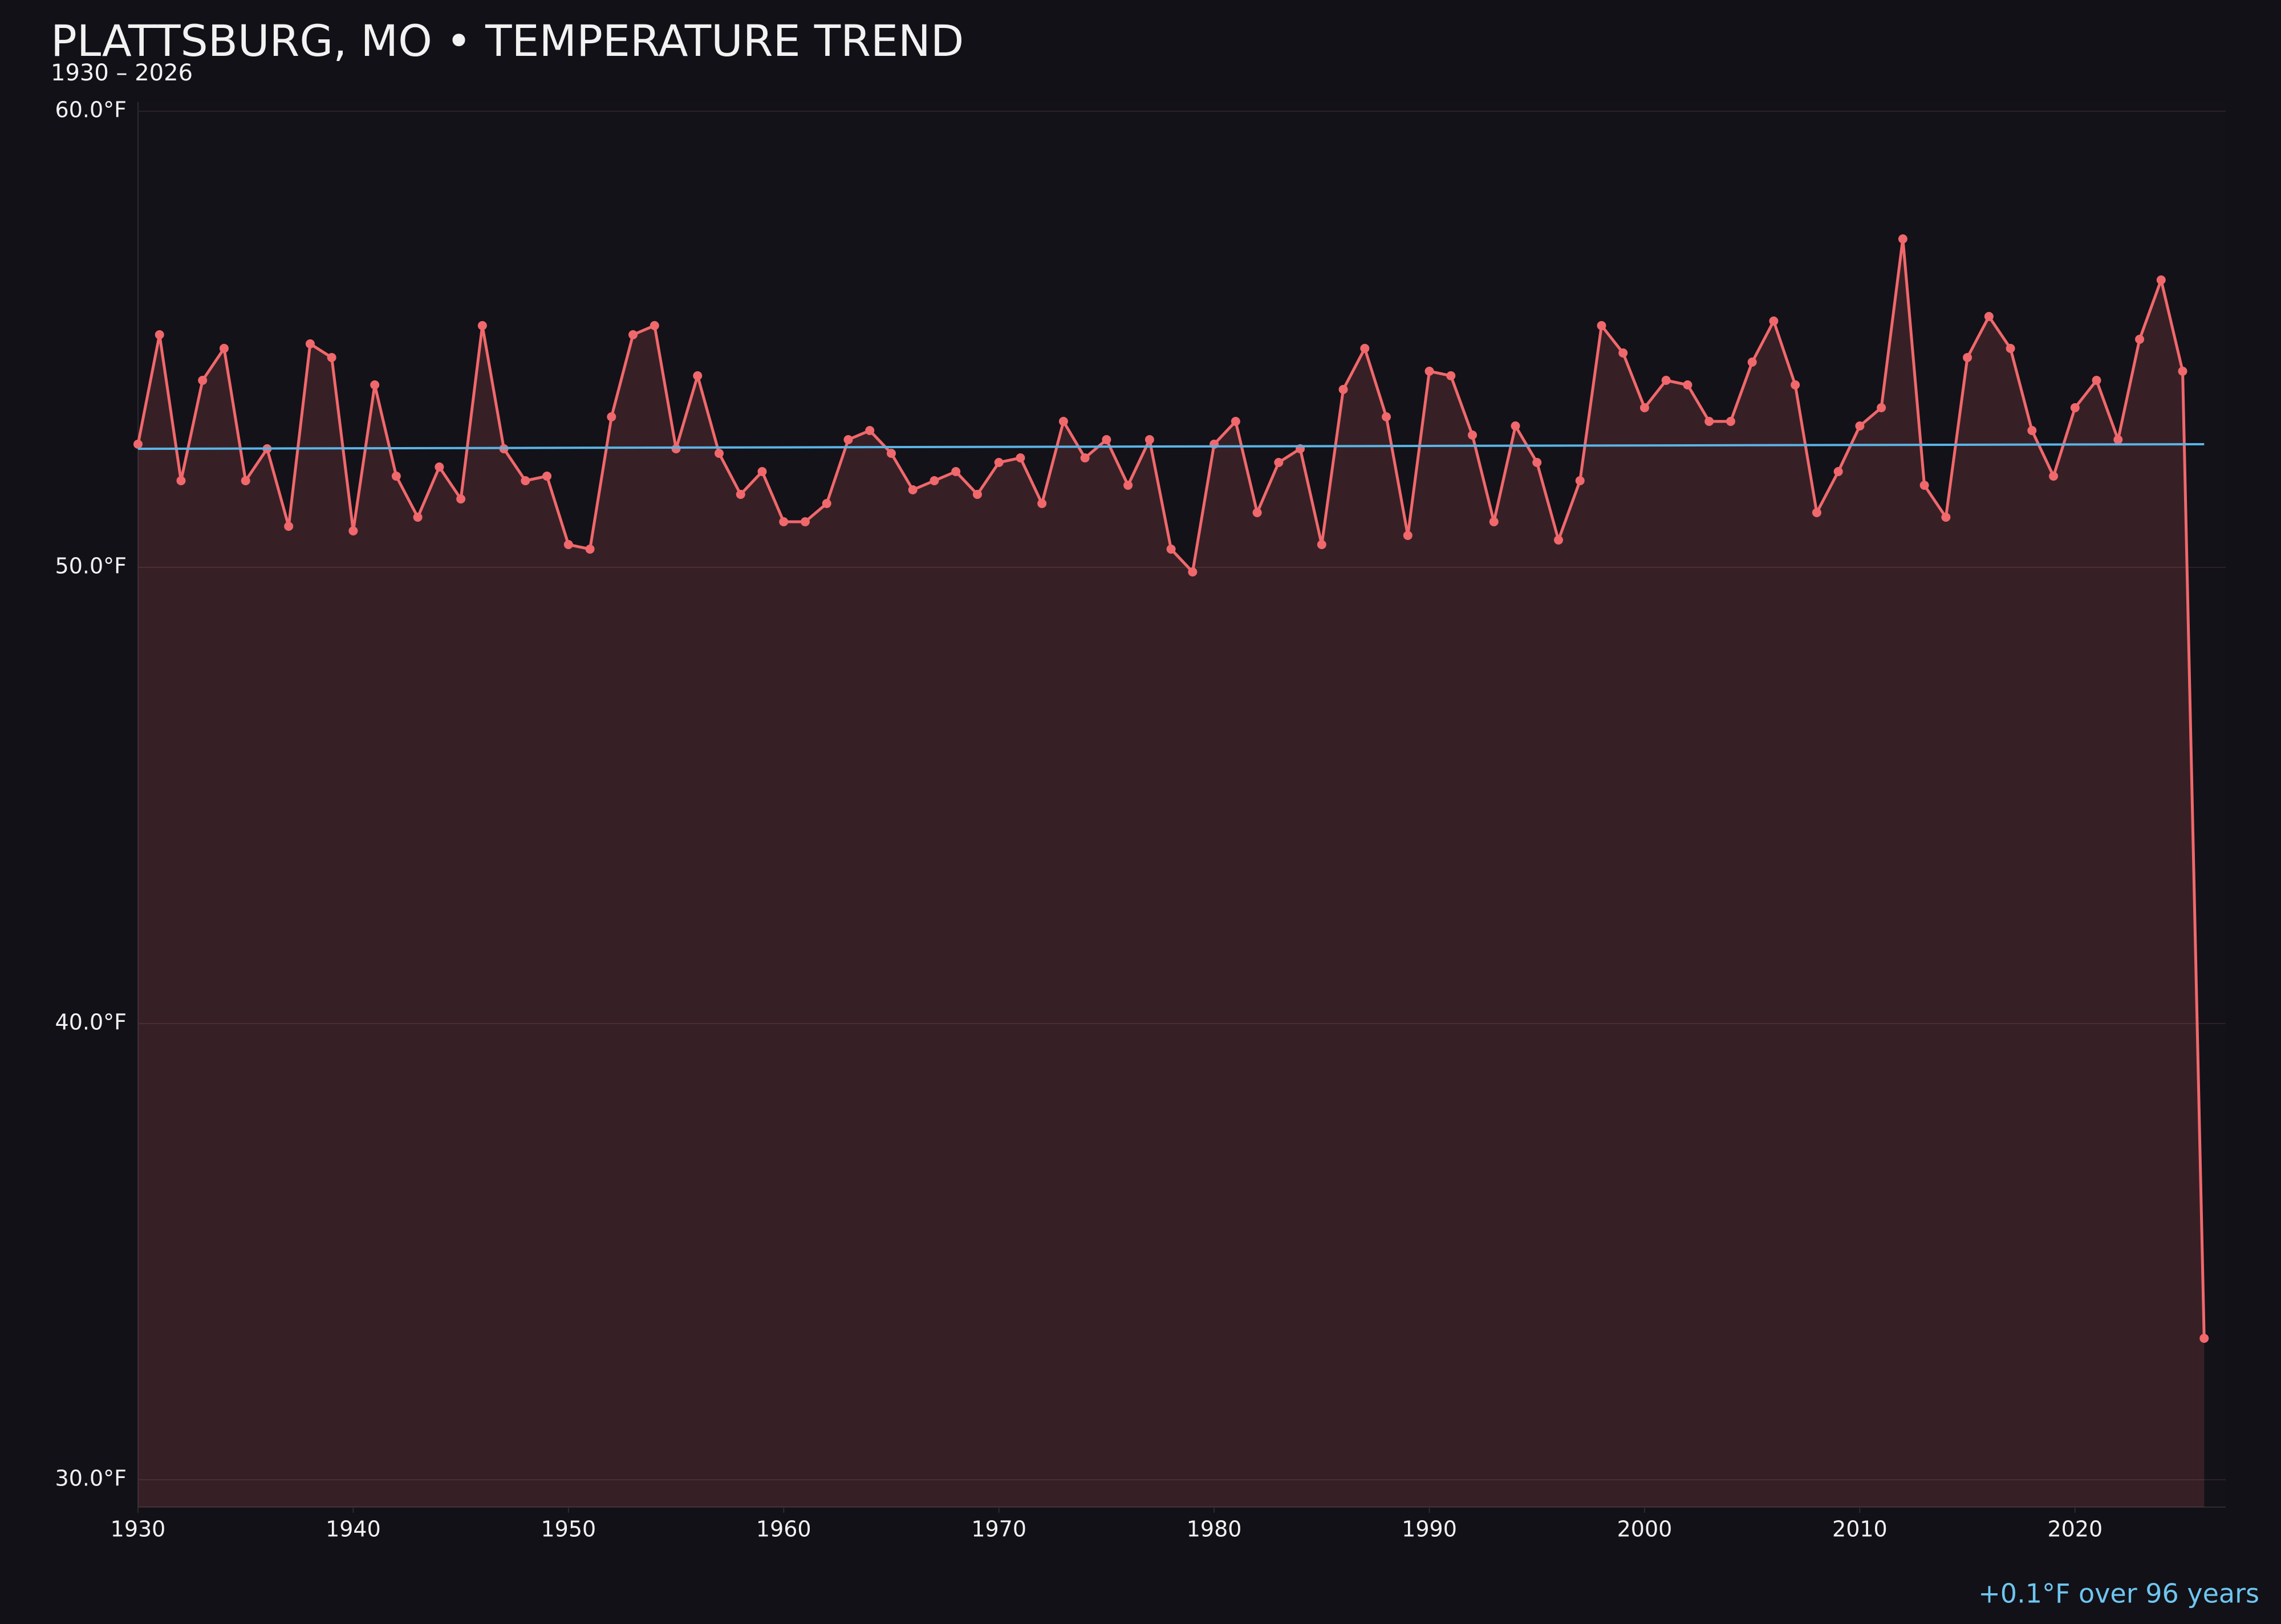 The width and height of the screenshot is (2281, 1624). What do you see at coordinates (2118, 1594) in the screenshot?
I see `trend-annotation: +0.1°F over 96 years` at bounding box center [2118, 1594].